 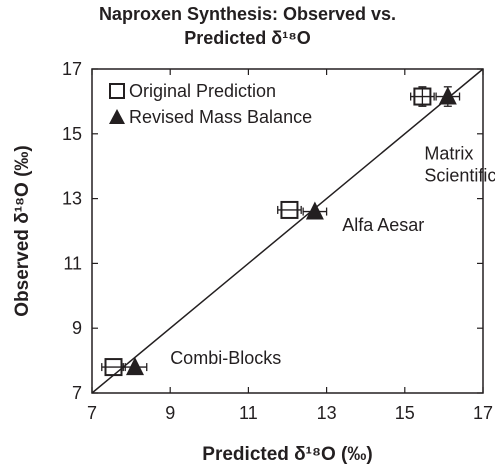 What do you see at coordinates (448, 154) in the screenshot?
I see `point-annotation: Matrix` at bounding box center [448, 154].